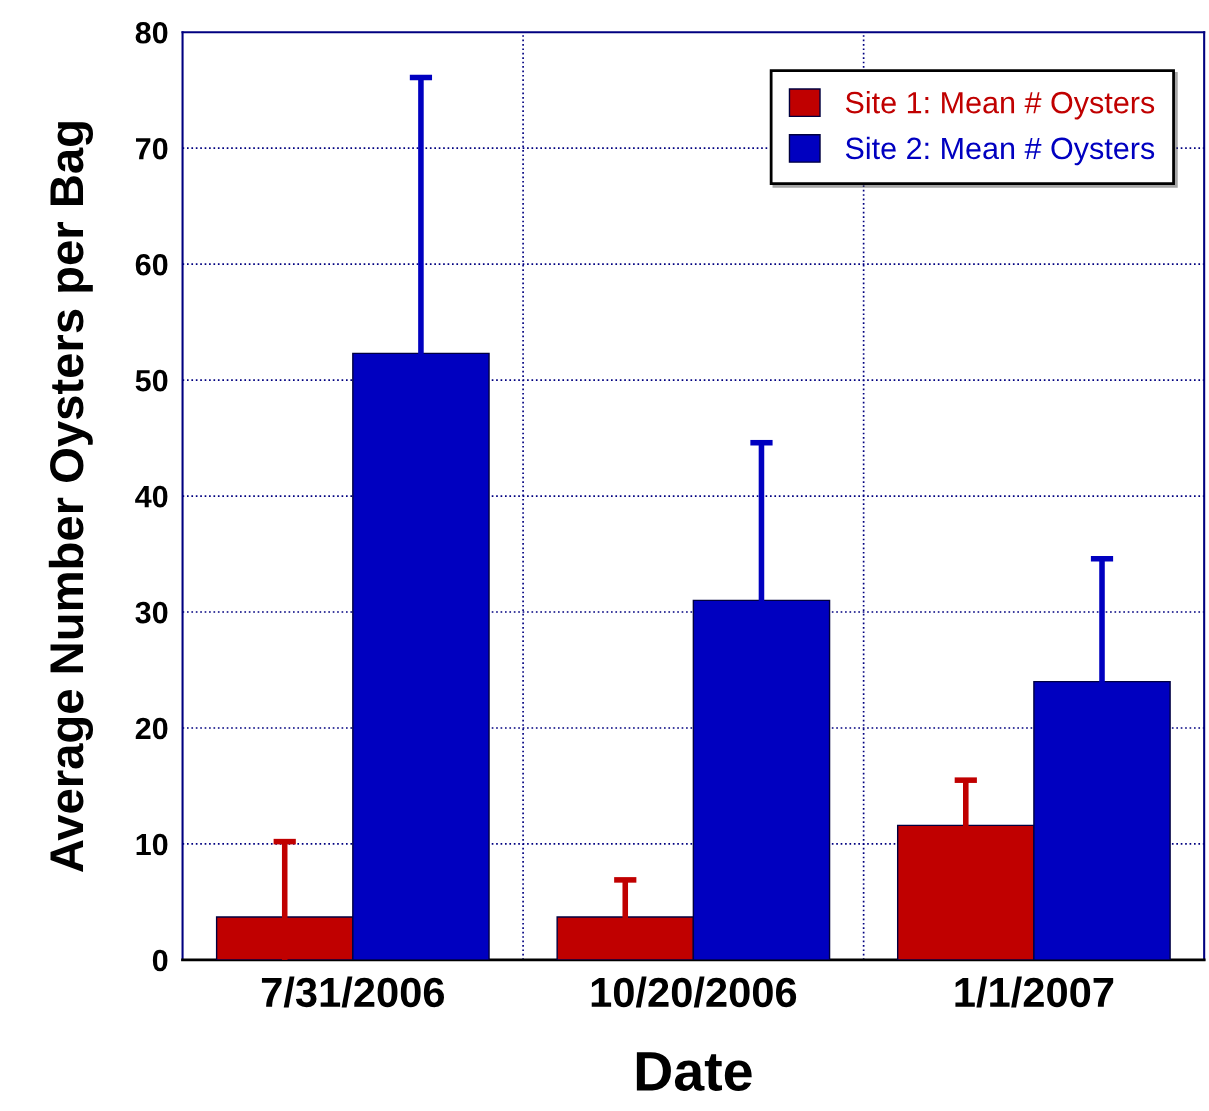 The width and height of the screenshot is (1209, 1111). What do you see at coordinates (151, 380) in the screenshot?
I see `y-tick-label: 50` at bounding box center [151, 380].